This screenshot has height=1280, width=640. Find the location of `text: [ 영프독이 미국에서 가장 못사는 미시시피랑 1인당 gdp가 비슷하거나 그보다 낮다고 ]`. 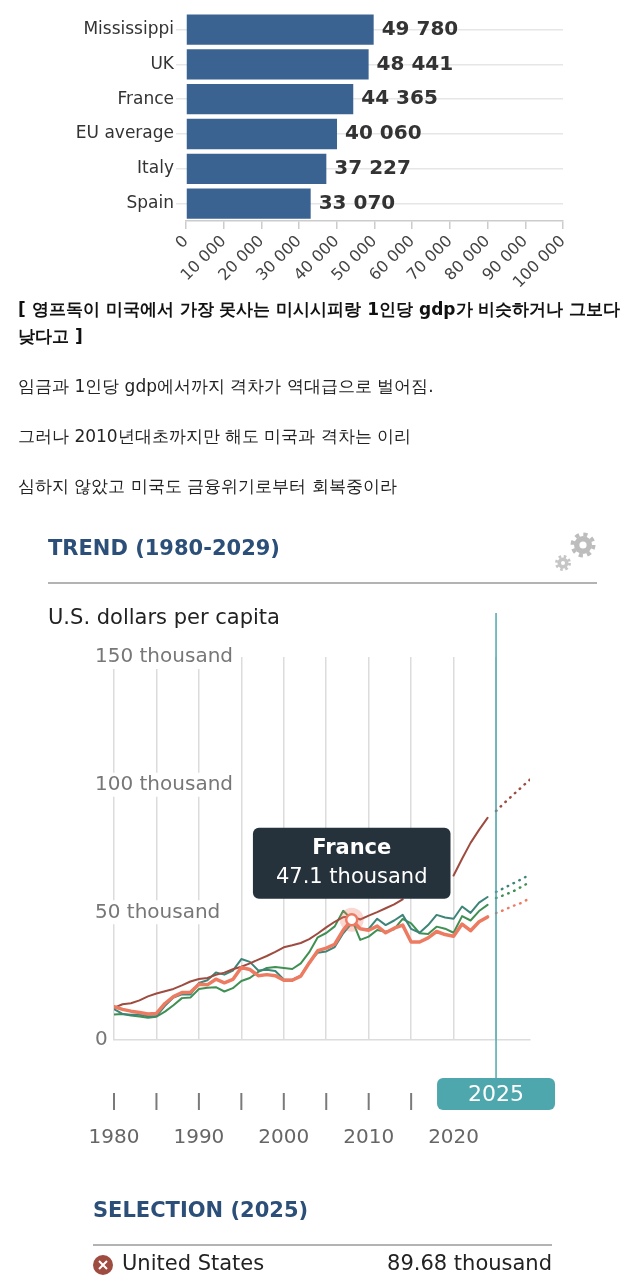

text: [ 영프독이 미국에서 가장 못사는 미시시피랑 1인당 gdp가 비슷하거나 그보다 낮다고 ] is located at coordinates (320, 323).